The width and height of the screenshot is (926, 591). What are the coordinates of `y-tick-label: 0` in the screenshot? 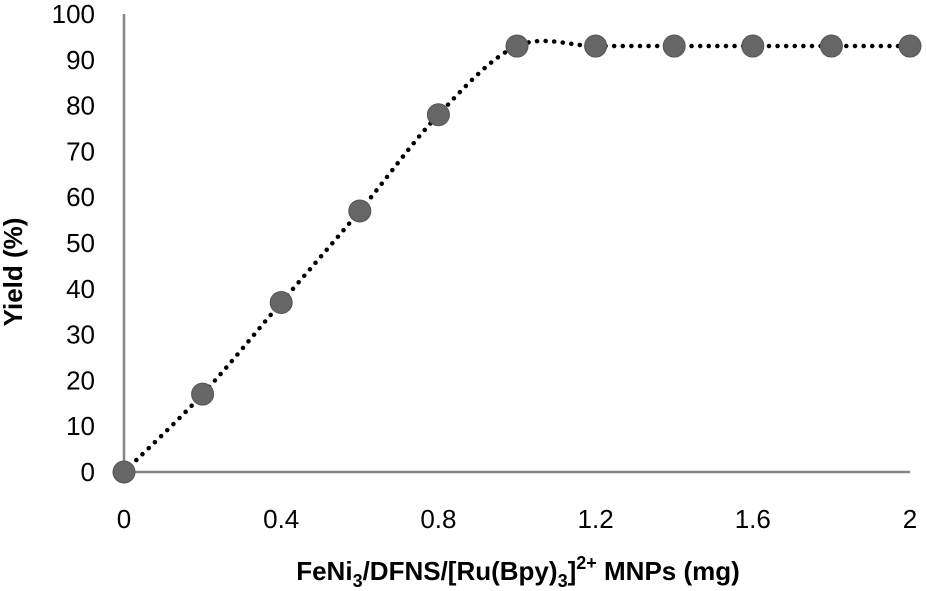 It's located at (88, 472).